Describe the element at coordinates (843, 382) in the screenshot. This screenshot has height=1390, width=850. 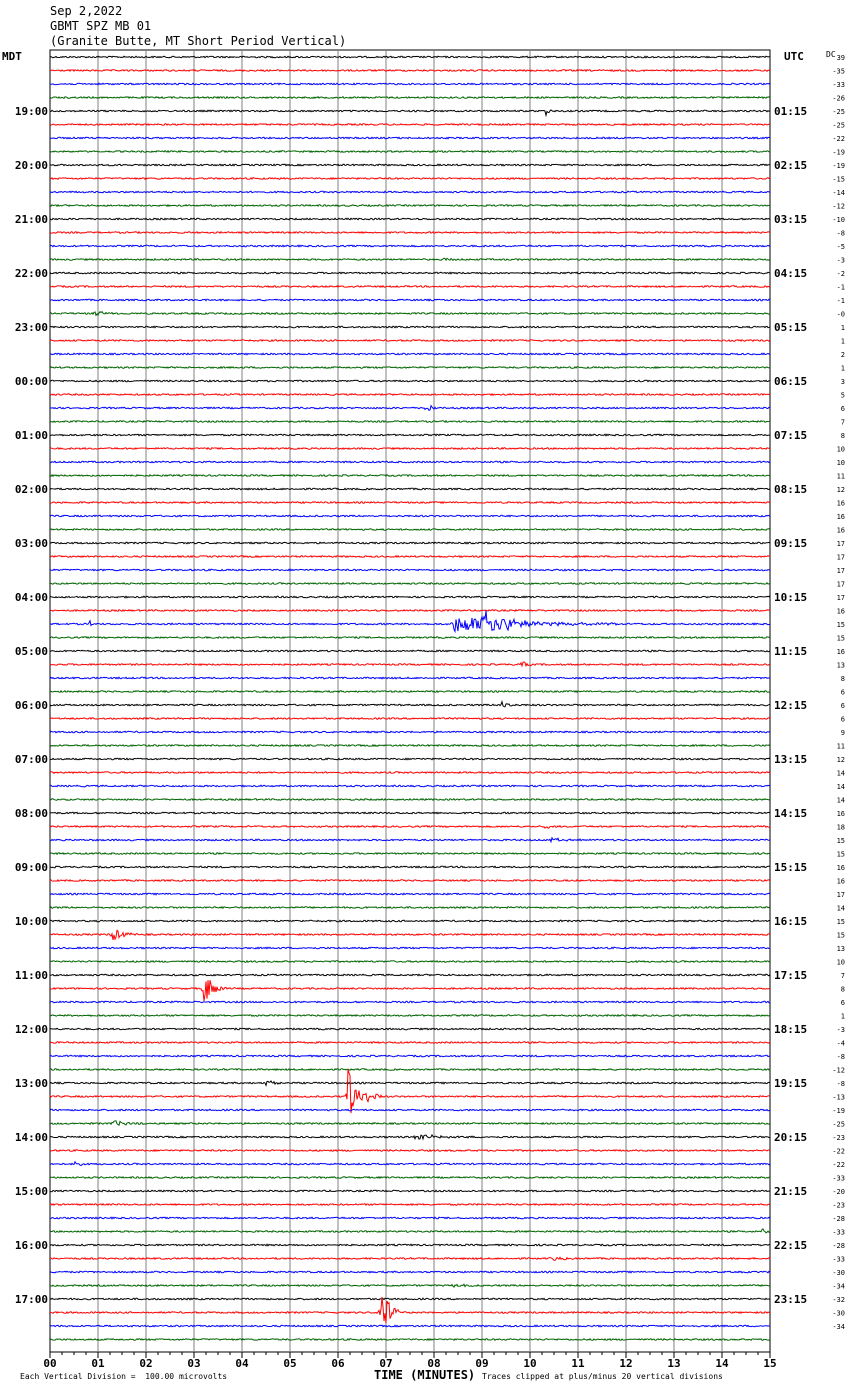
I see `dc-offset-label: 3` at that location.